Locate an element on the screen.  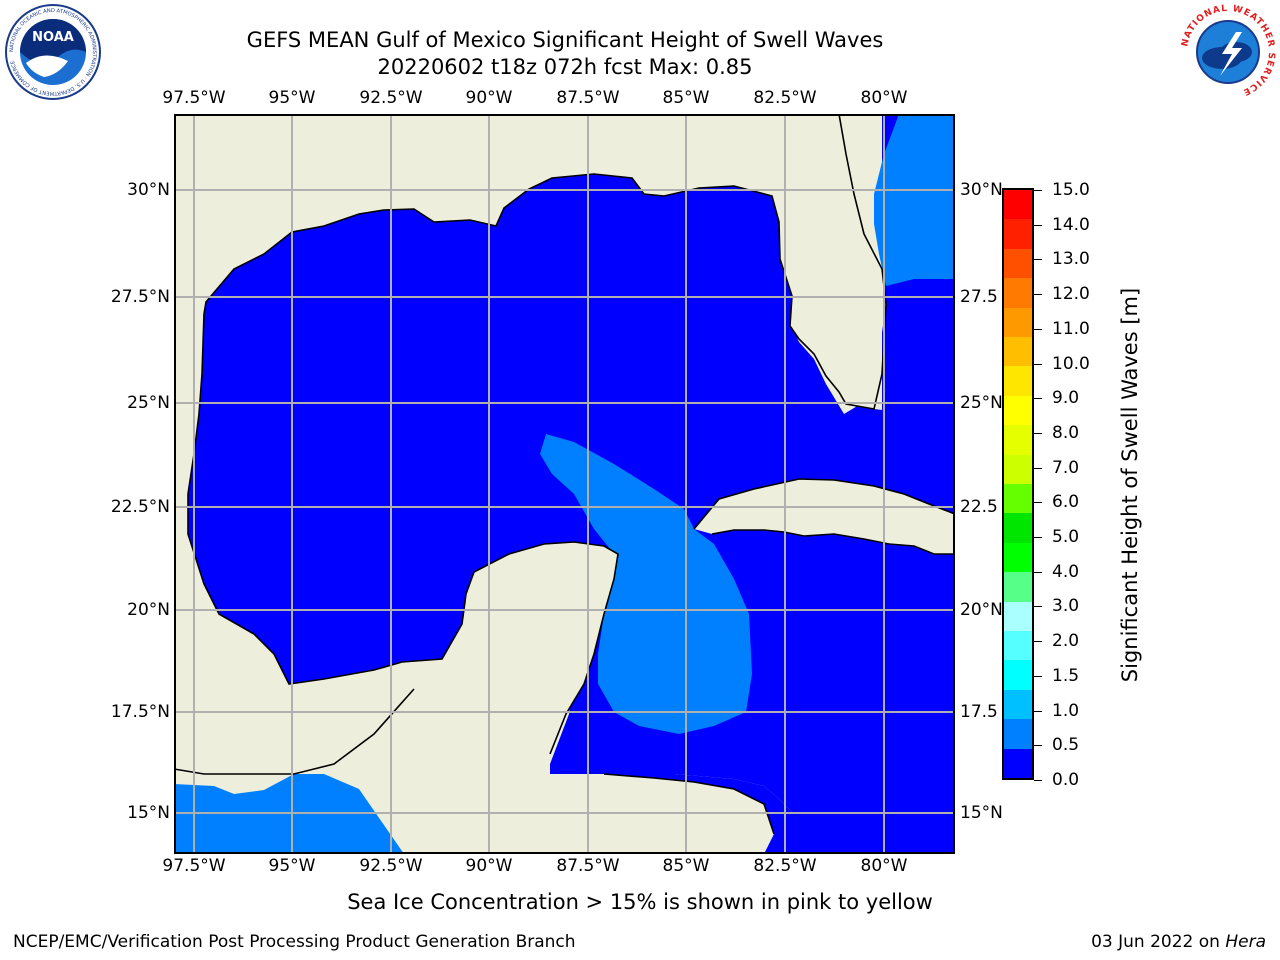
lon-label-top-87.5w: 87.5°W is located at coordinates (587, 98).